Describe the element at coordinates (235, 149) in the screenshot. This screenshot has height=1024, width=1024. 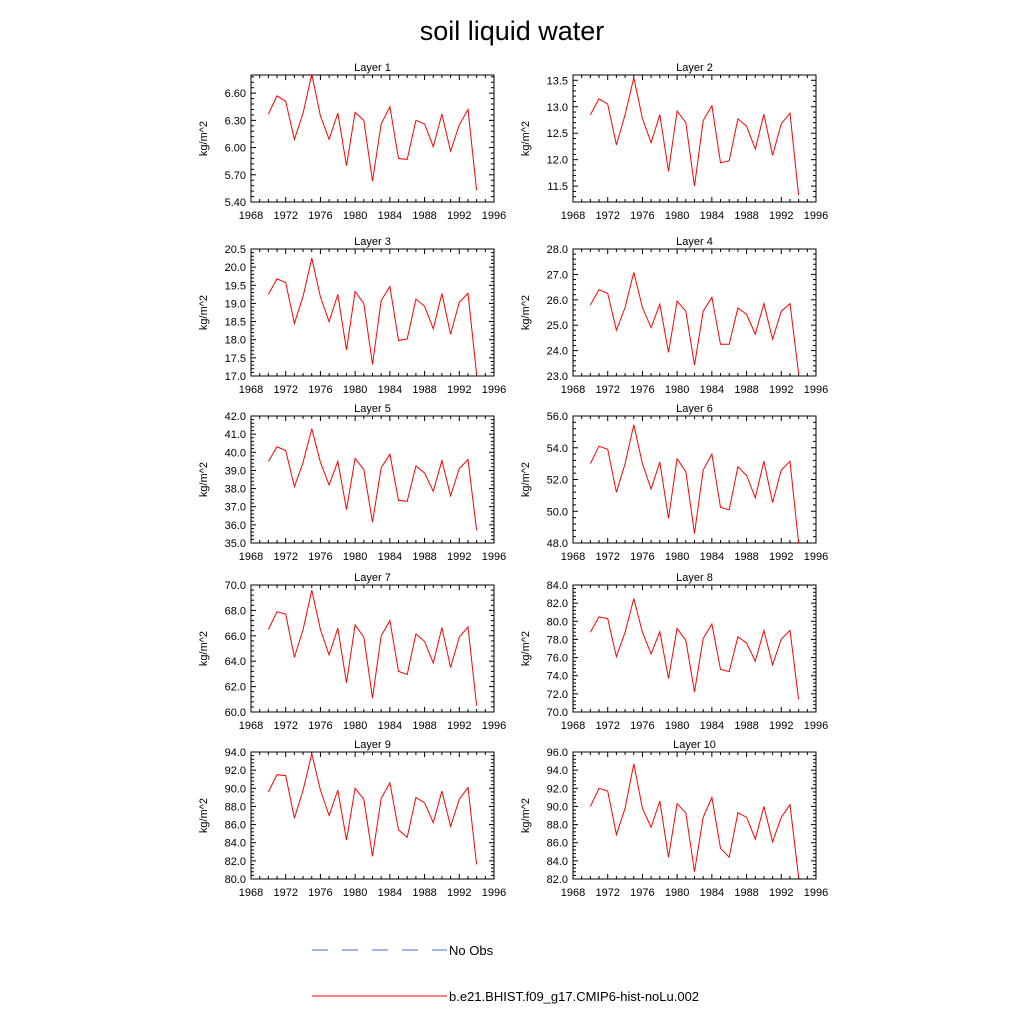
I see `y-tick-label: 6.00` at that location.